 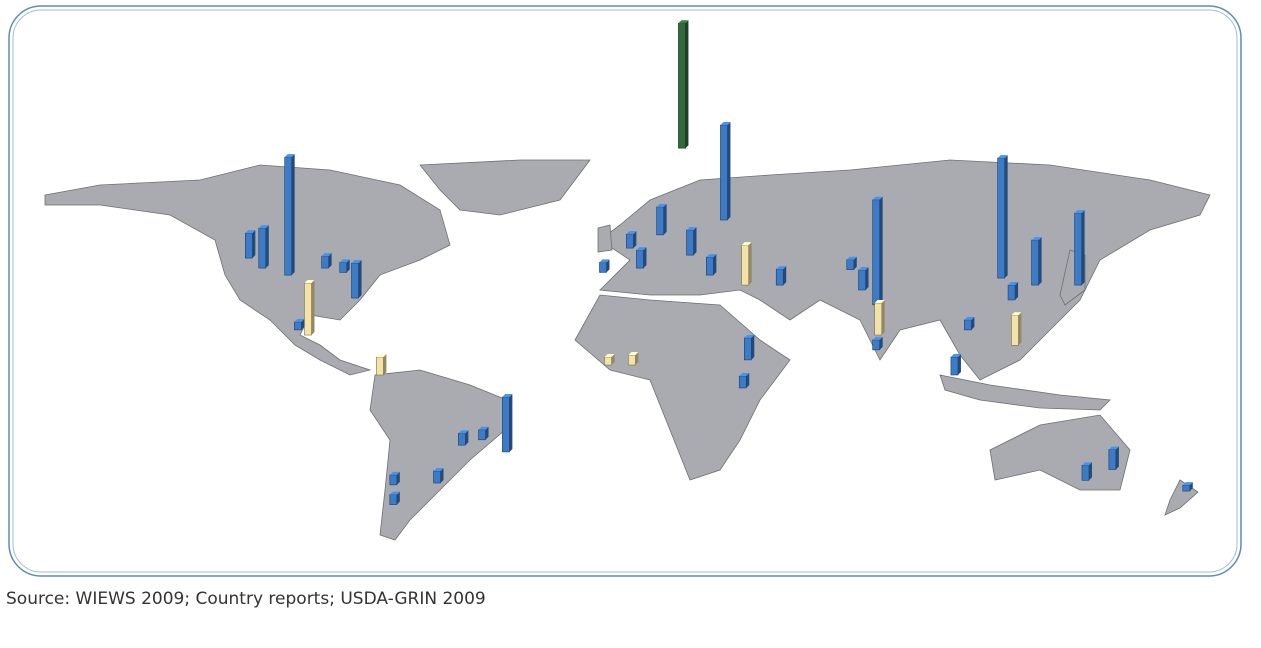 What do you see at coordinates (605, 238) in the screenshot?
I see `uk` at bounding box center [605, 238].